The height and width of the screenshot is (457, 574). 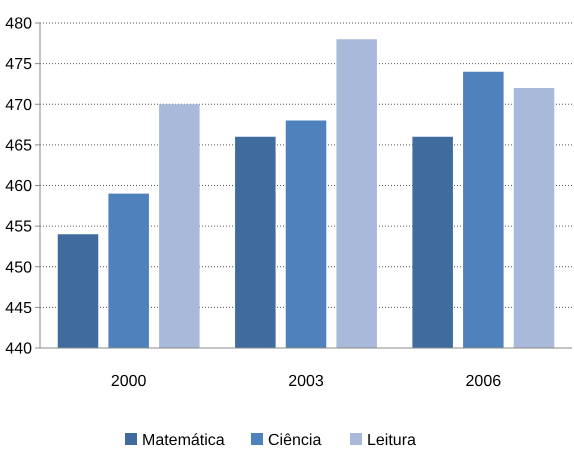 I want to click on y-tick-label: 460, so click(x=18, y=187).